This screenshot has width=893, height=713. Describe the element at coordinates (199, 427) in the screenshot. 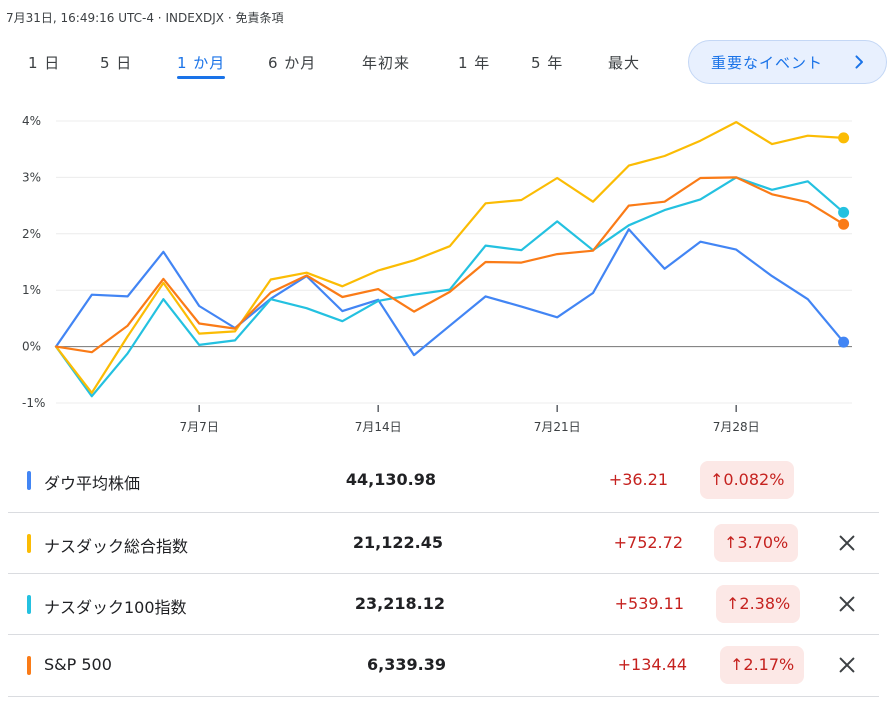

I see `x-tick-label: 7月7日` at that location.